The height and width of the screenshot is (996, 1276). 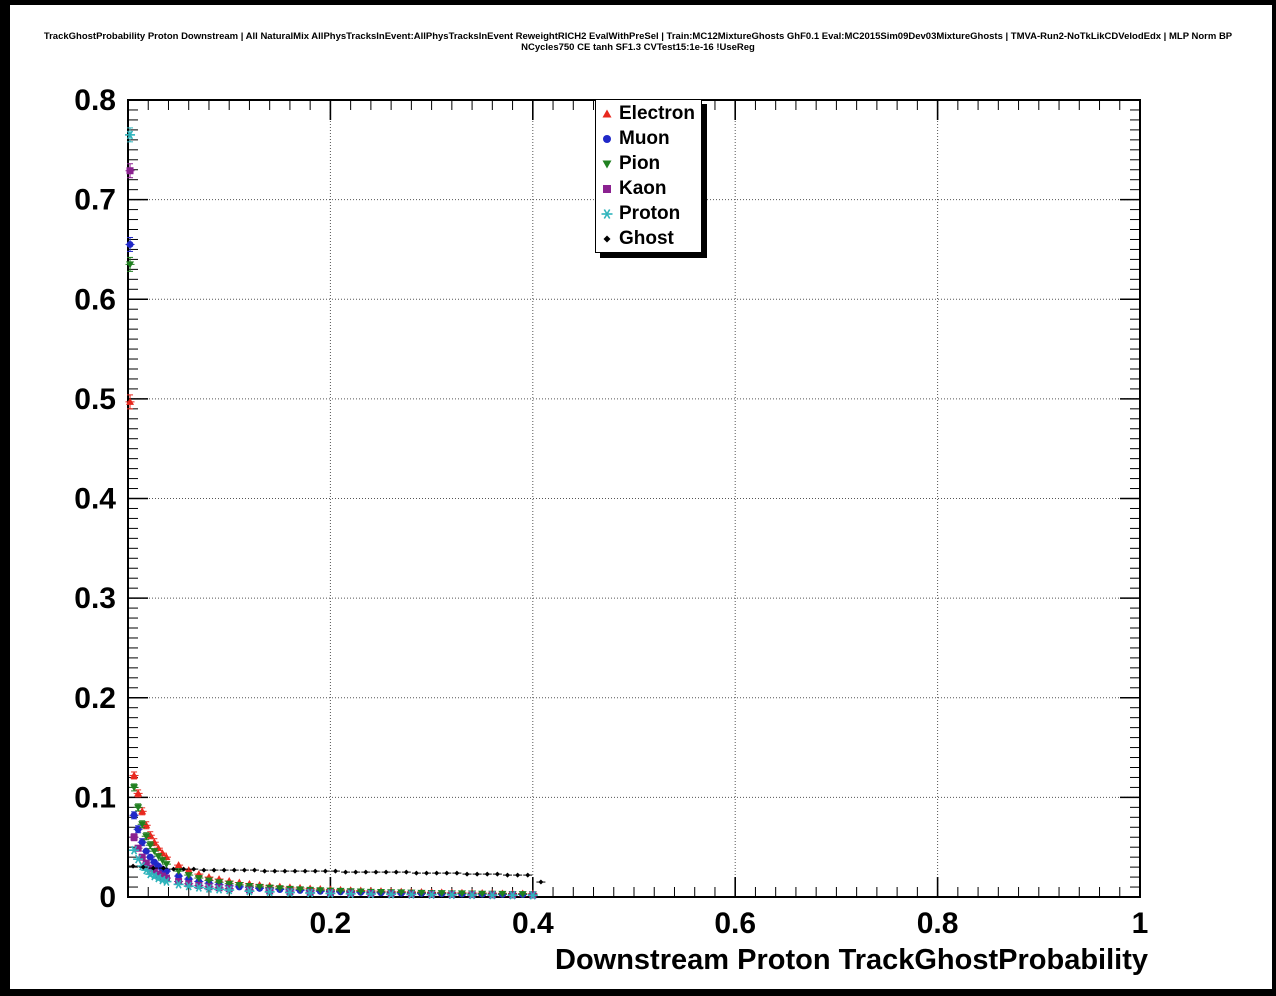 What do you see at coordinates (95, 200) in the screenshot?
I see `y-tick-label: 0.7` at bounding box center [95, 200].